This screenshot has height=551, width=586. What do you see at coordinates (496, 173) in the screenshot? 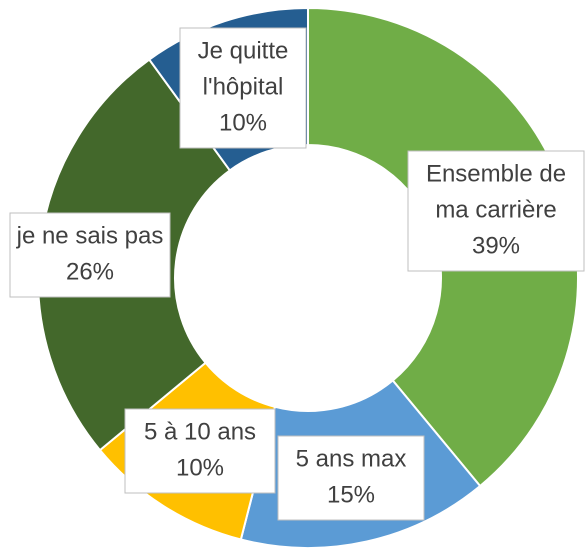
I see `category-label: Ensemble de` at bounding box center [496, 173].